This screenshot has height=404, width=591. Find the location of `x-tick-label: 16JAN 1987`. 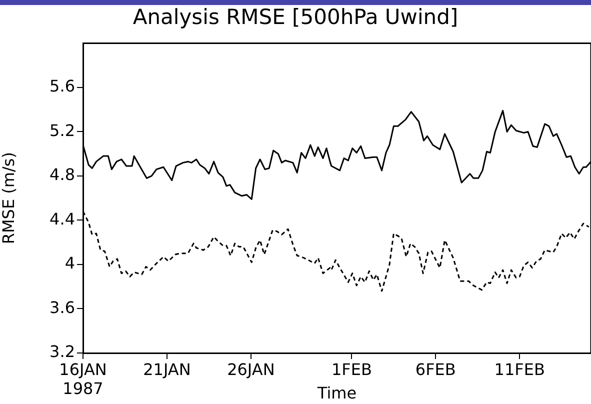

x-tick-label: 16JAN 1987 is located at coordinates (83, 379).